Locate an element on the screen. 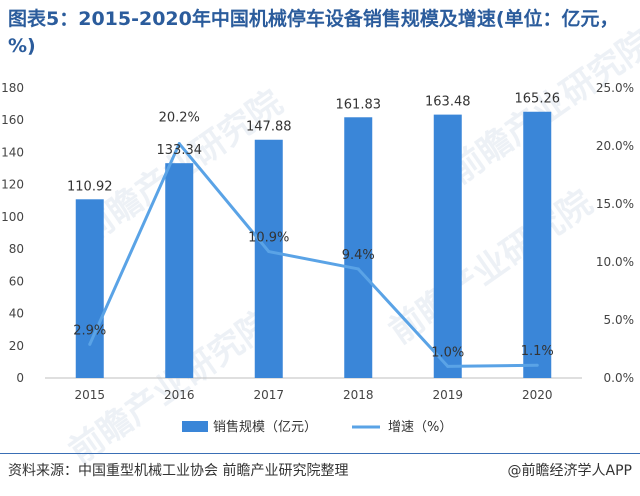 The width and height of the screenshot is (640, 496). chart-title: 图表5：2015-2020年中国机械停车设备销售规模及增速(单位：亿元，%) is located at coordinates (313, 32).